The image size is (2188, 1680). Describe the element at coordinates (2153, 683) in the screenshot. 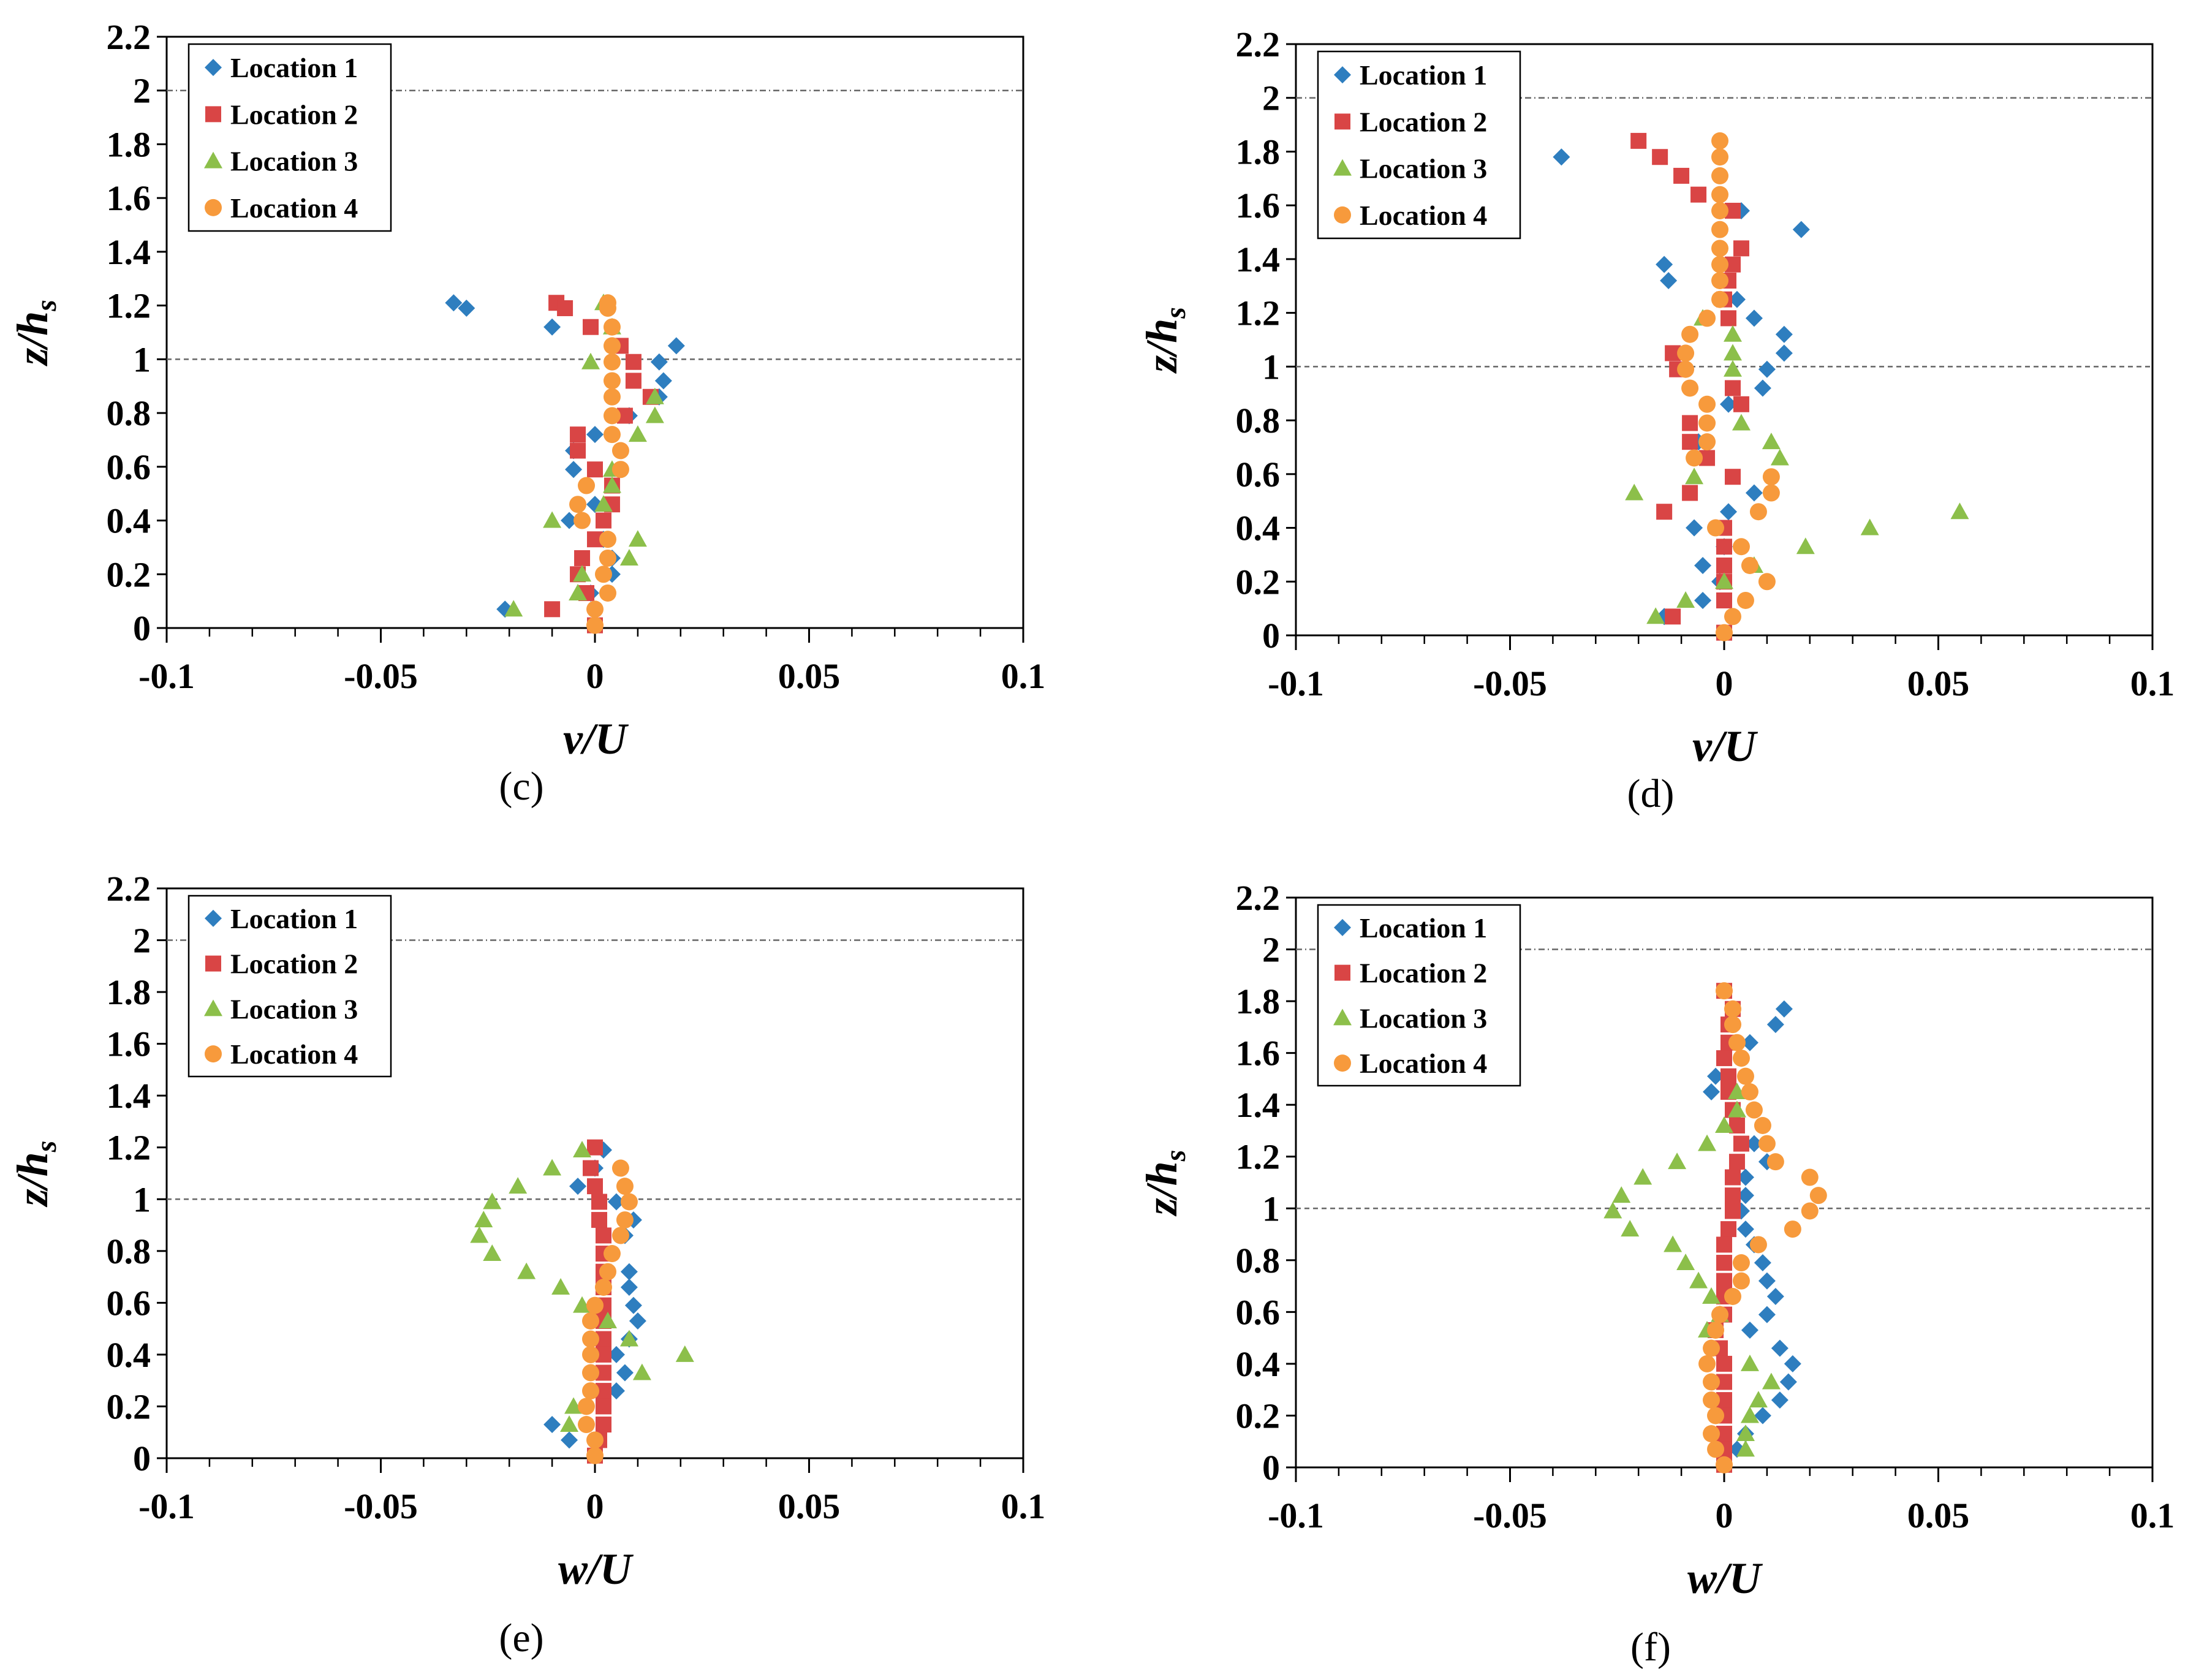

I see `x-tick-label: 0.1` at that location.